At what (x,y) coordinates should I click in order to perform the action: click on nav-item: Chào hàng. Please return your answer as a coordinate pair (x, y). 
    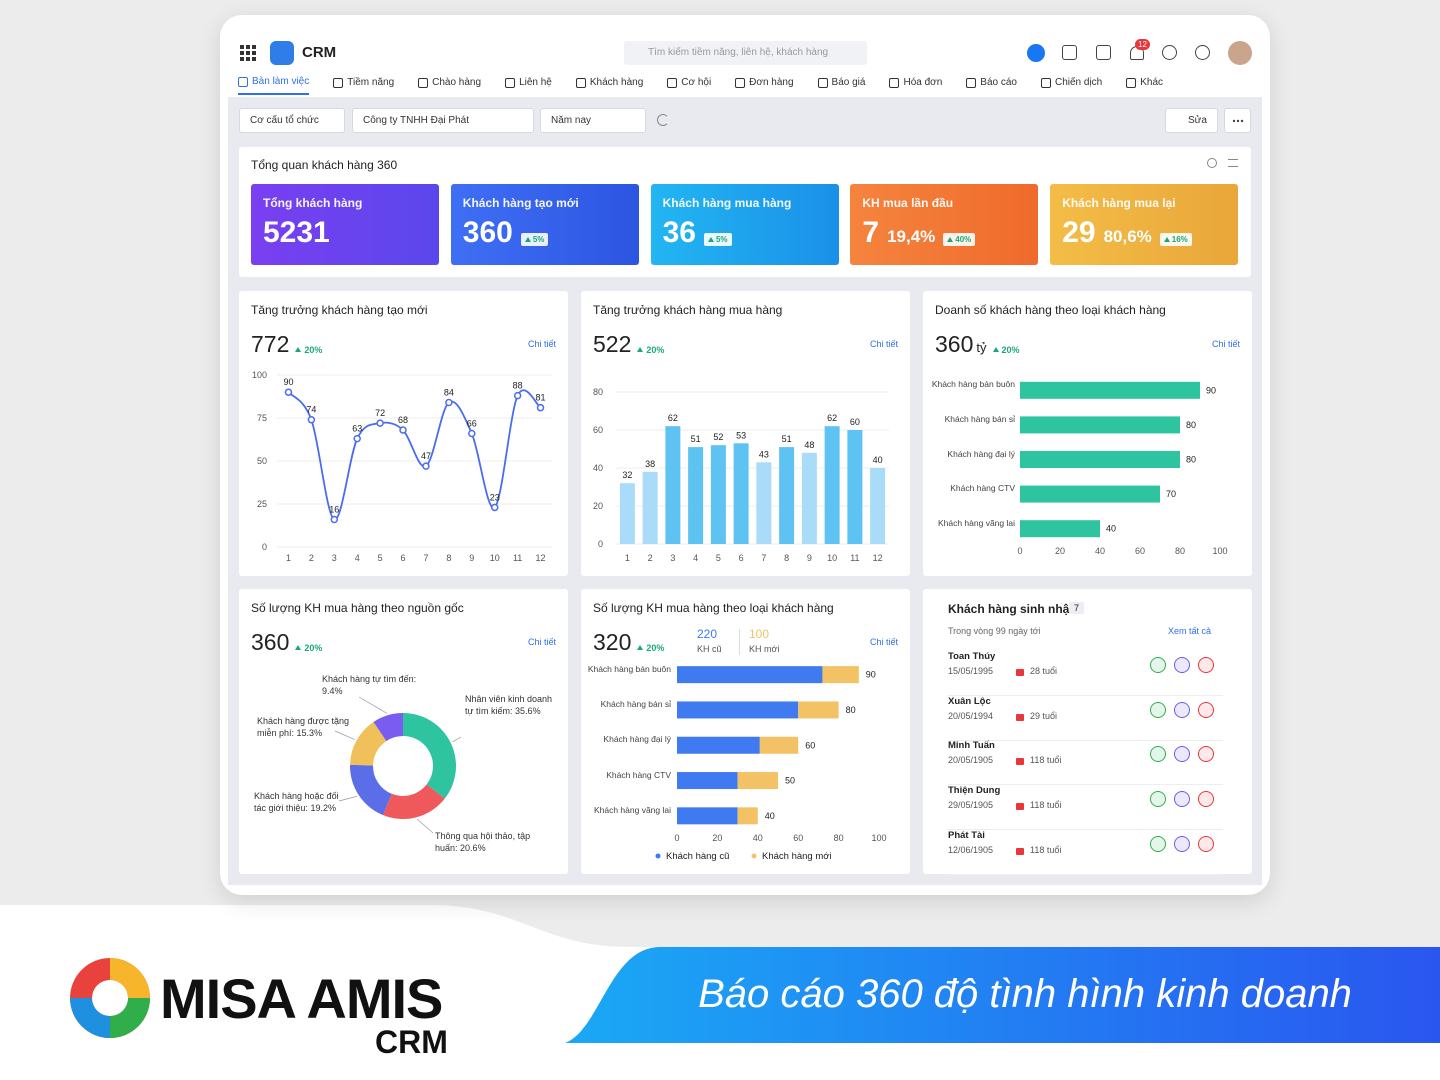
    Looking at the image, I should click on (449, 83).